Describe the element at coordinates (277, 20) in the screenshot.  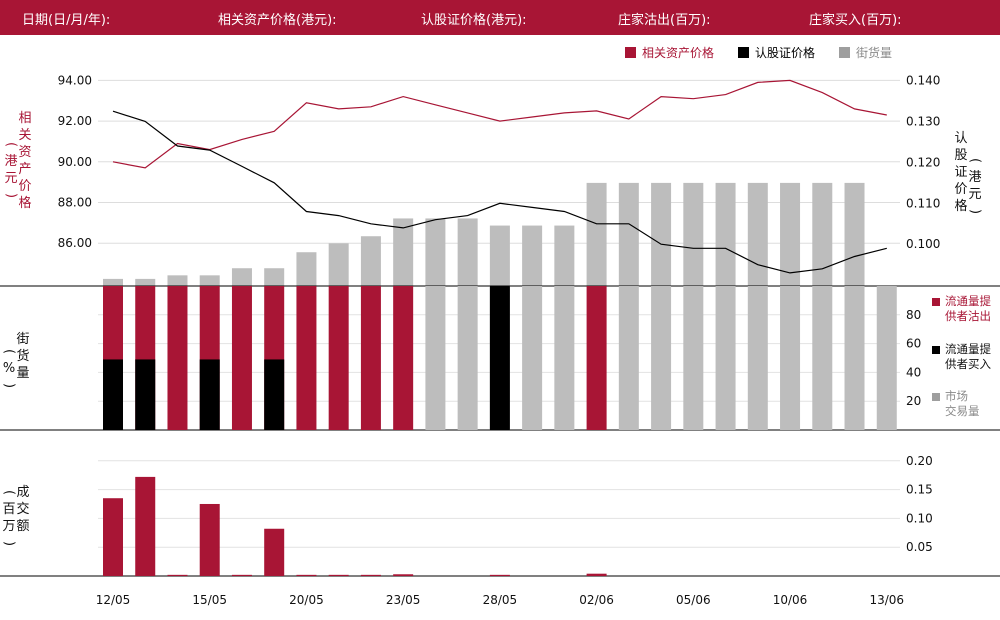
I see `header-underlying-label: 相关资产价格(港元):` at that location.